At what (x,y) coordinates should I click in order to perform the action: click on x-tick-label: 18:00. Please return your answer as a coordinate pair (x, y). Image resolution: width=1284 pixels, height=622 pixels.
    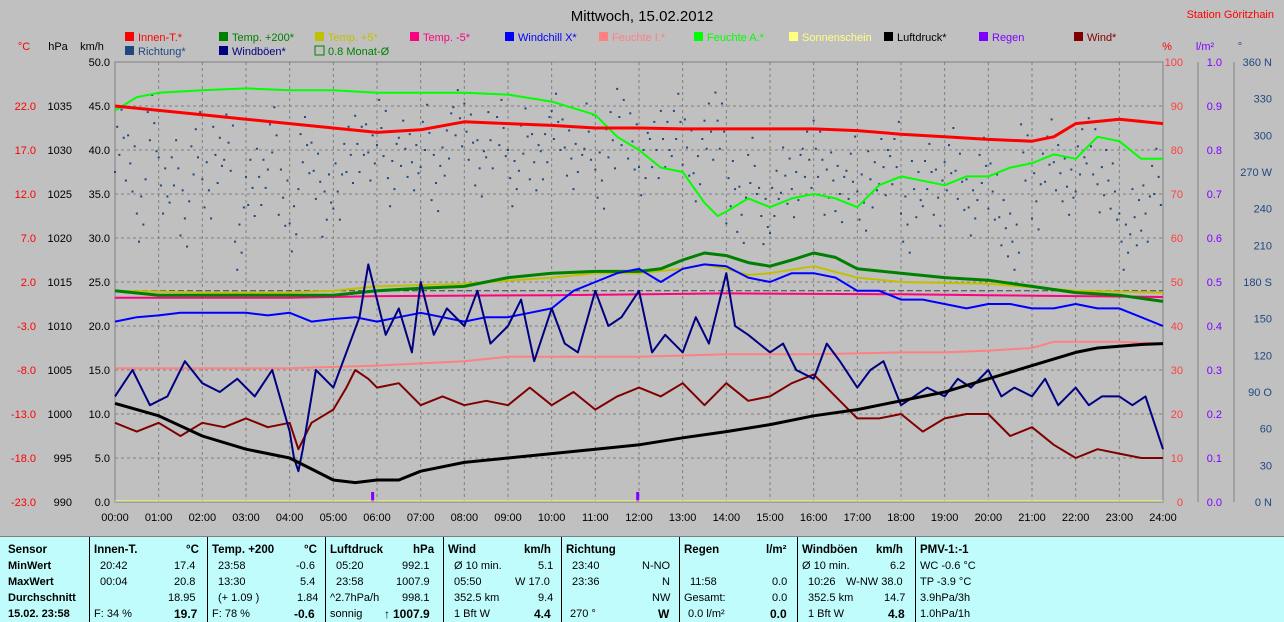
    Looking at the image, I should click on (901, 518).